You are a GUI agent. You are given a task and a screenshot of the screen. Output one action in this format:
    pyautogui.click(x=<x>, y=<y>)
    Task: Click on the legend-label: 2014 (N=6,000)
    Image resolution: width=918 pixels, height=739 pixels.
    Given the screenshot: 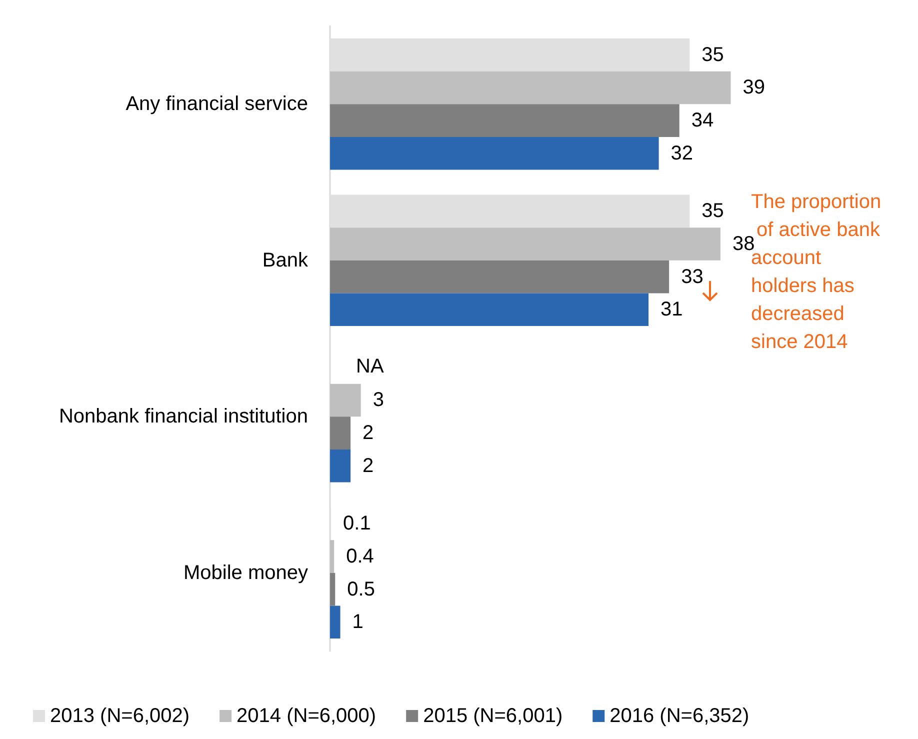 What is the action you would take?
    pyautogui.click(x=306, y=716)
    